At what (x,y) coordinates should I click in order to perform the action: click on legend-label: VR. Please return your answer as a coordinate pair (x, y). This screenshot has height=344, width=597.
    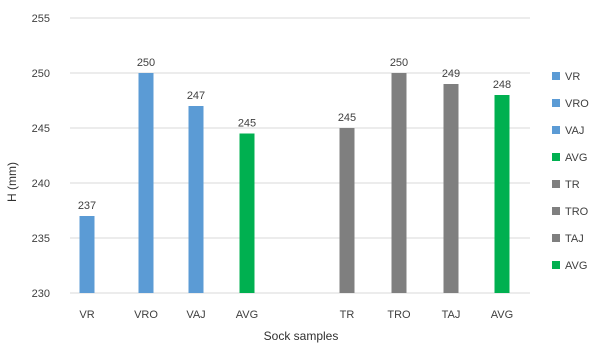
    Looking at the image, I should click on (572, 77).